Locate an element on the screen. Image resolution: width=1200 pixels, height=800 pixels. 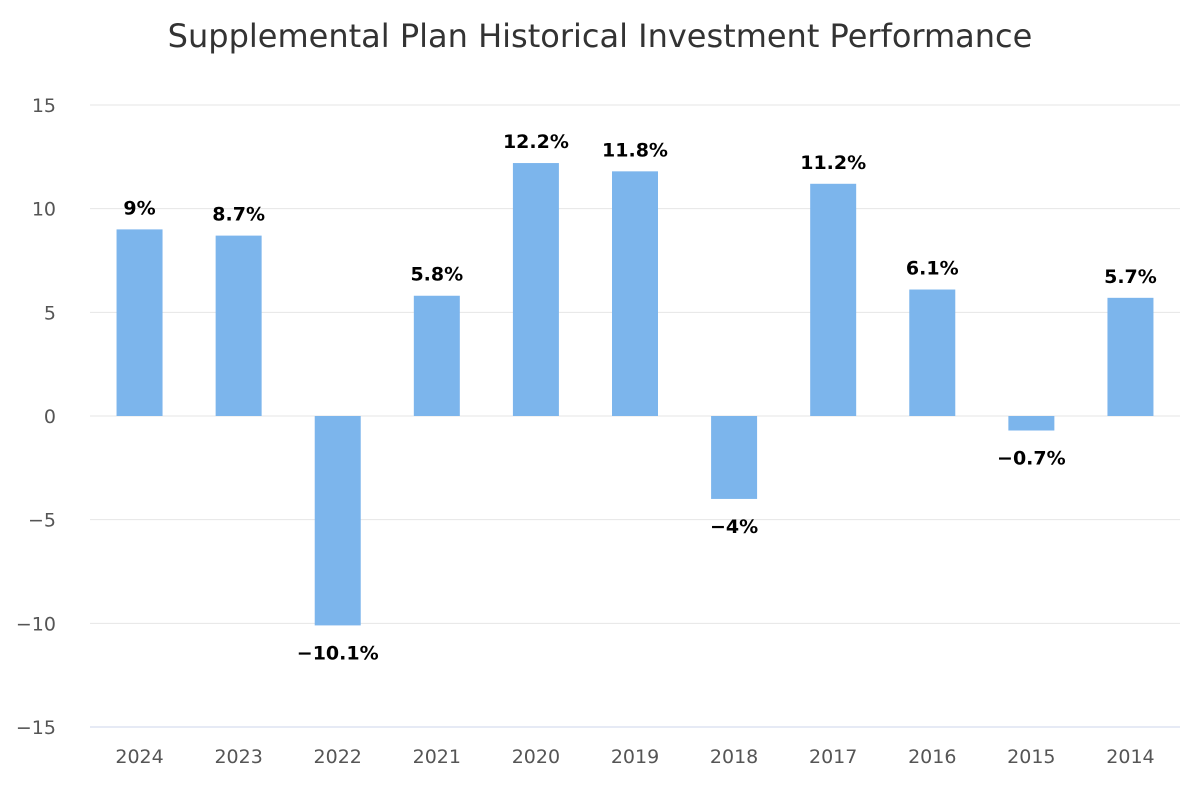
data-label-2021: 5.8% is located at coordinates (436, 275).